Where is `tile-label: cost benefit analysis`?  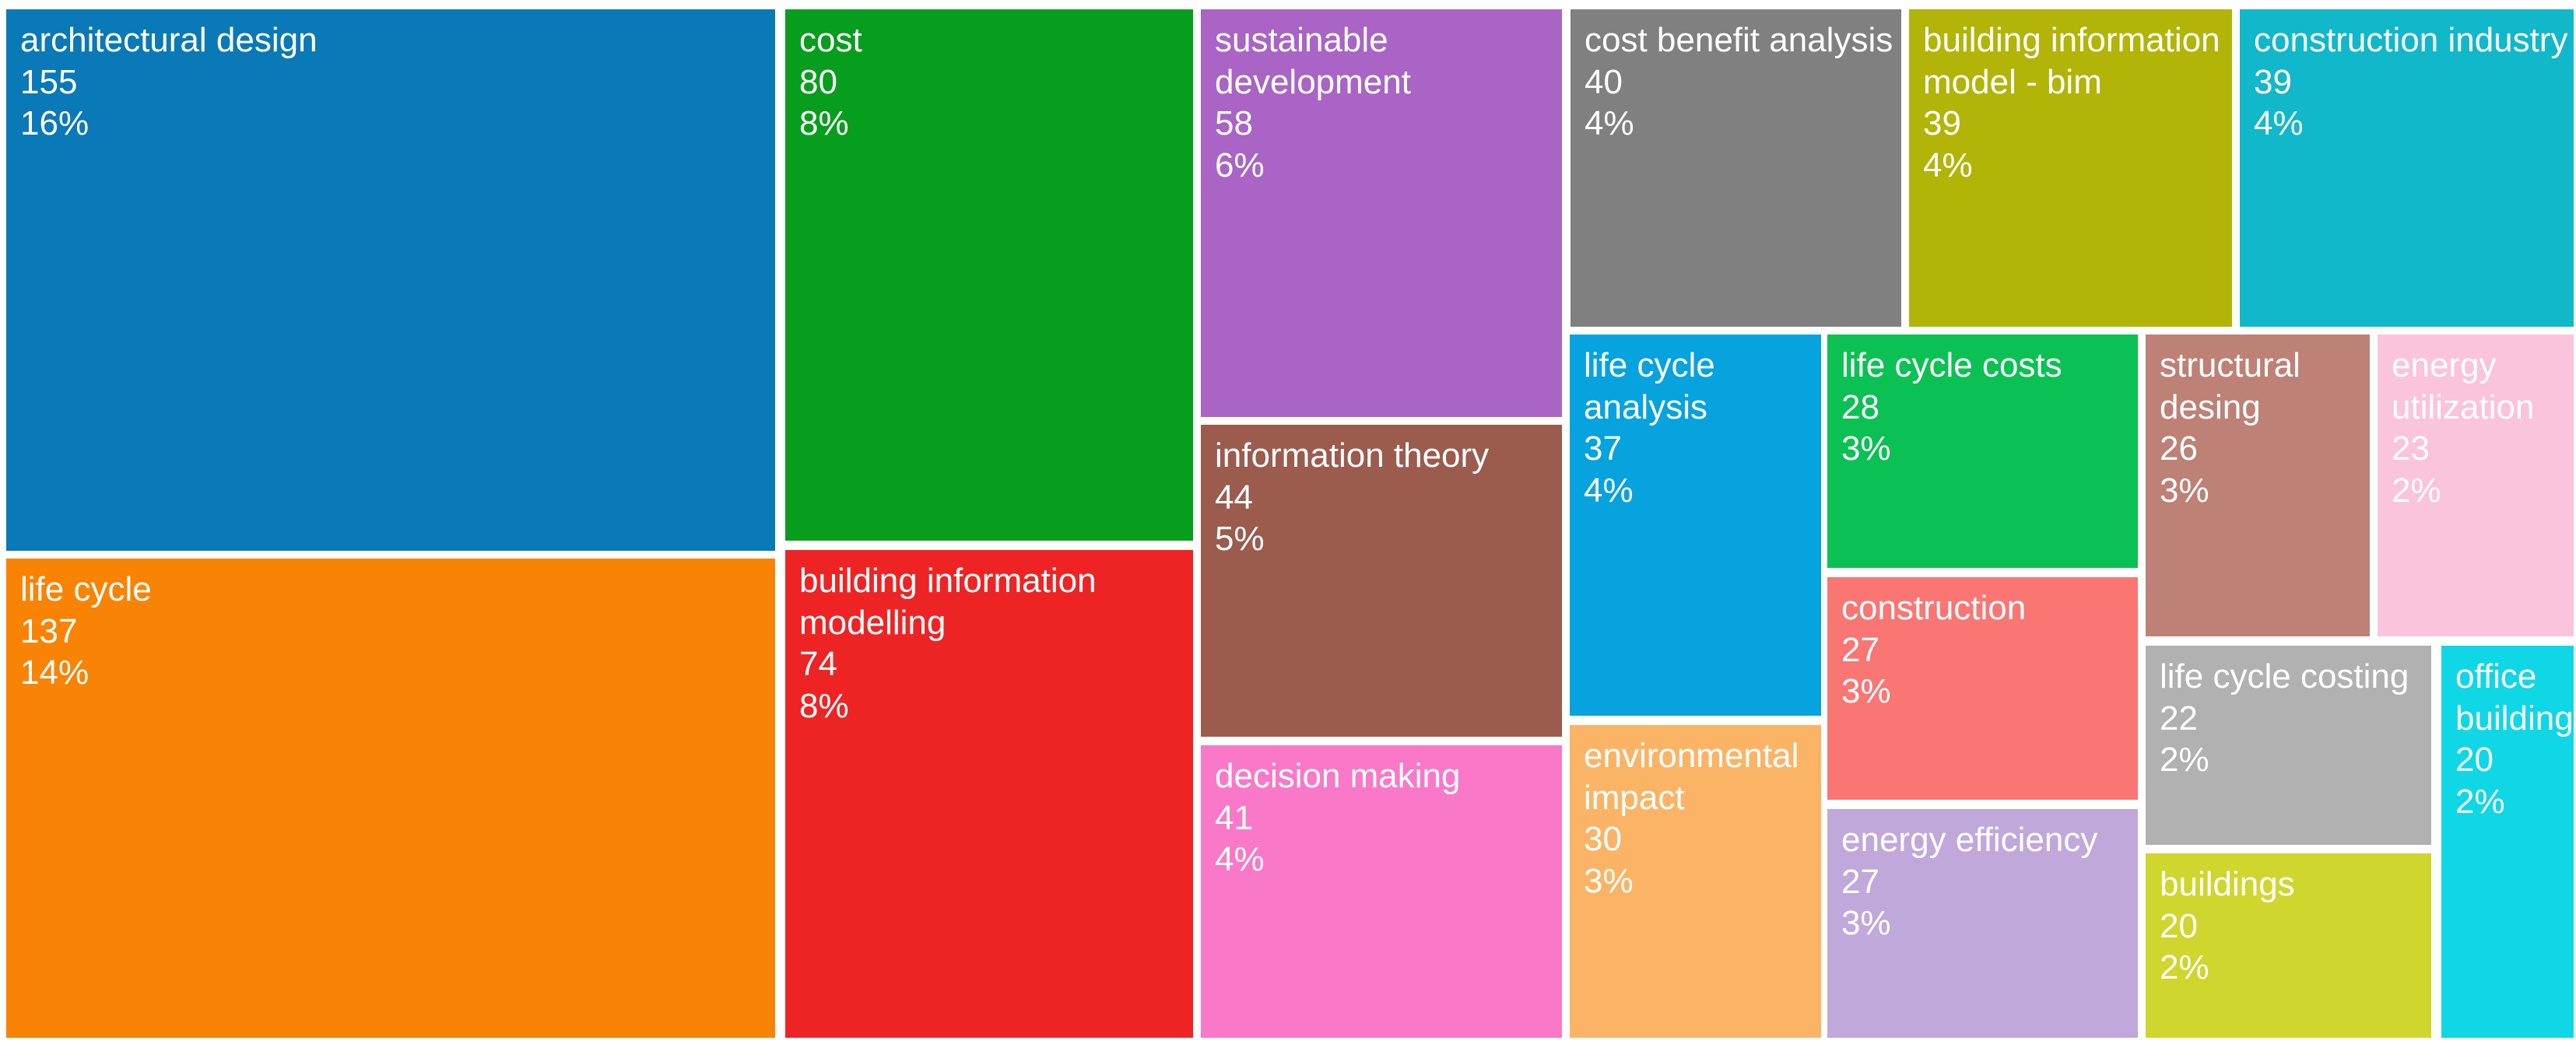 tile-label: cost benefit analysis is located at coordinates (1739, 40).